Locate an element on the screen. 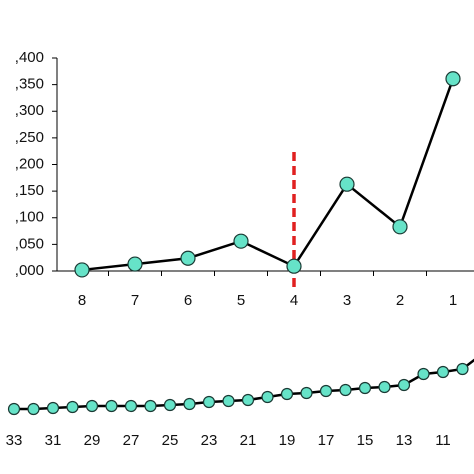 Image resolution: width=474 pixels, height=474 pixels. x-tick-label: 17 is located at coordinates (326, 440).